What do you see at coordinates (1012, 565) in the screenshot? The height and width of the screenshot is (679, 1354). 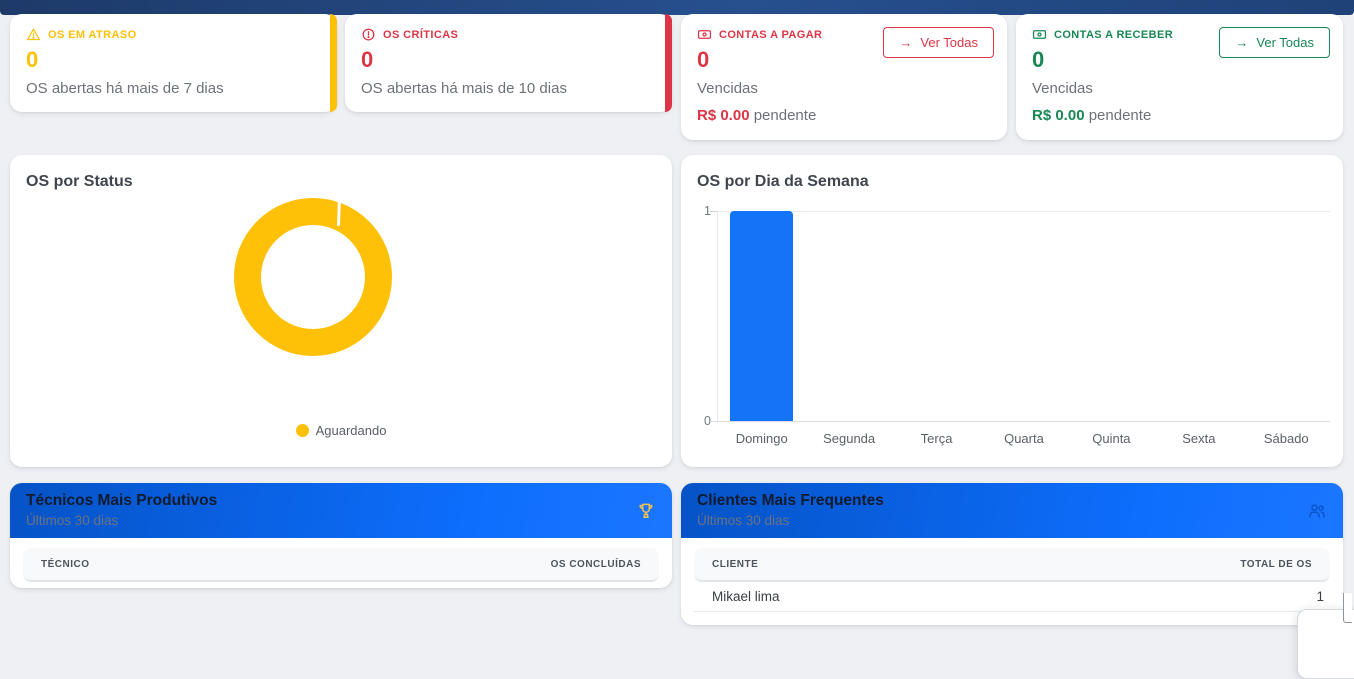 I see `table-header-row: CLIENTE TOTAL DE OS` at bounding box center [1012, 565].